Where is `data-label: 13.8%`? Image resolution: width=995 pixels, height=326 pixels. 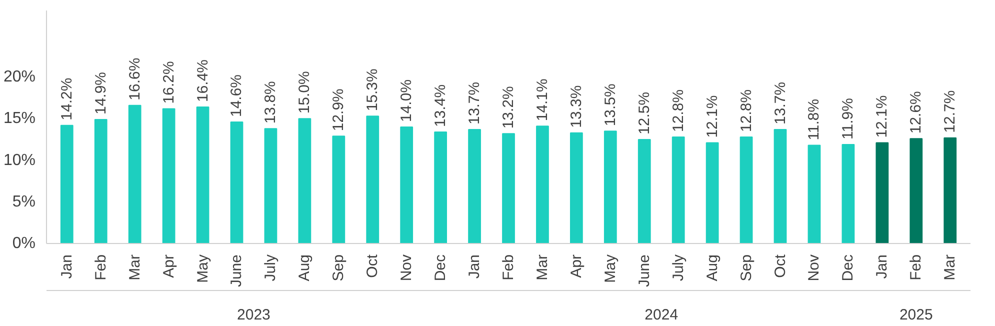 data-label: 13.8% is located at coordinates (271, 102).